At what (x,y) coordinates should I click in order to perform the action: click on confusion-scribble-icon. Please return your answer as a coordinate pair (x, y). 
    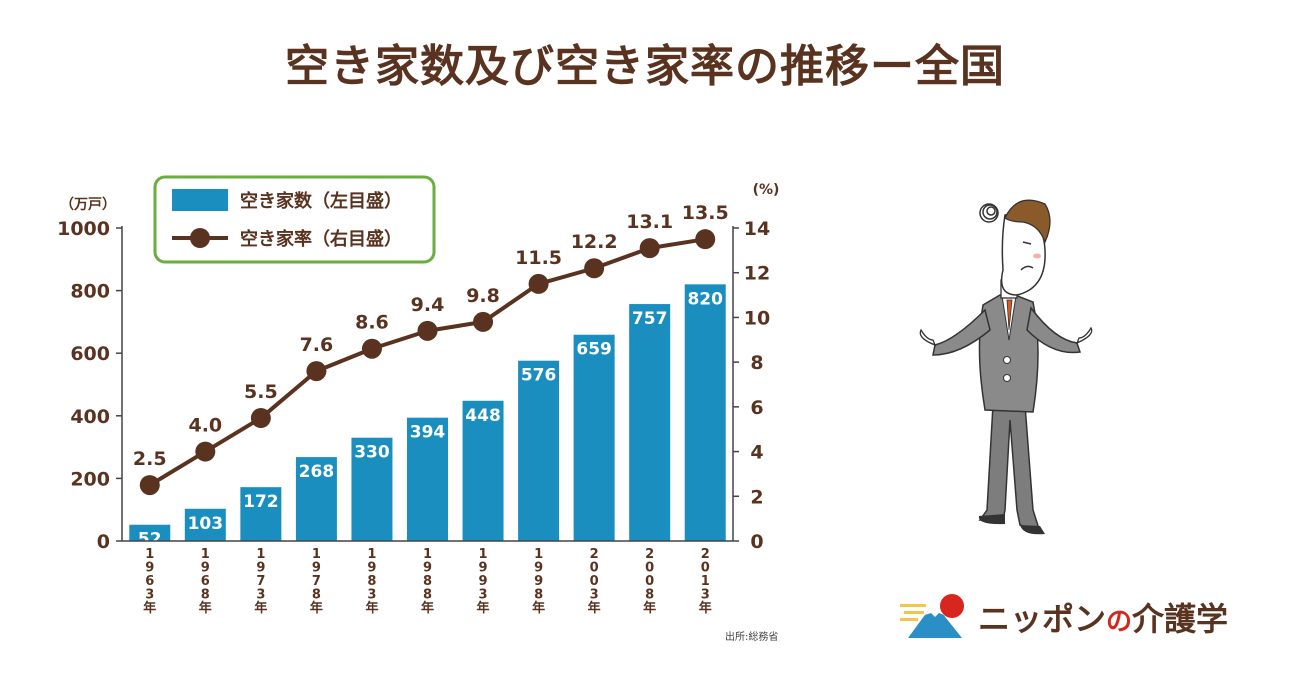
    Looking at the image, I should click on (989, 213).